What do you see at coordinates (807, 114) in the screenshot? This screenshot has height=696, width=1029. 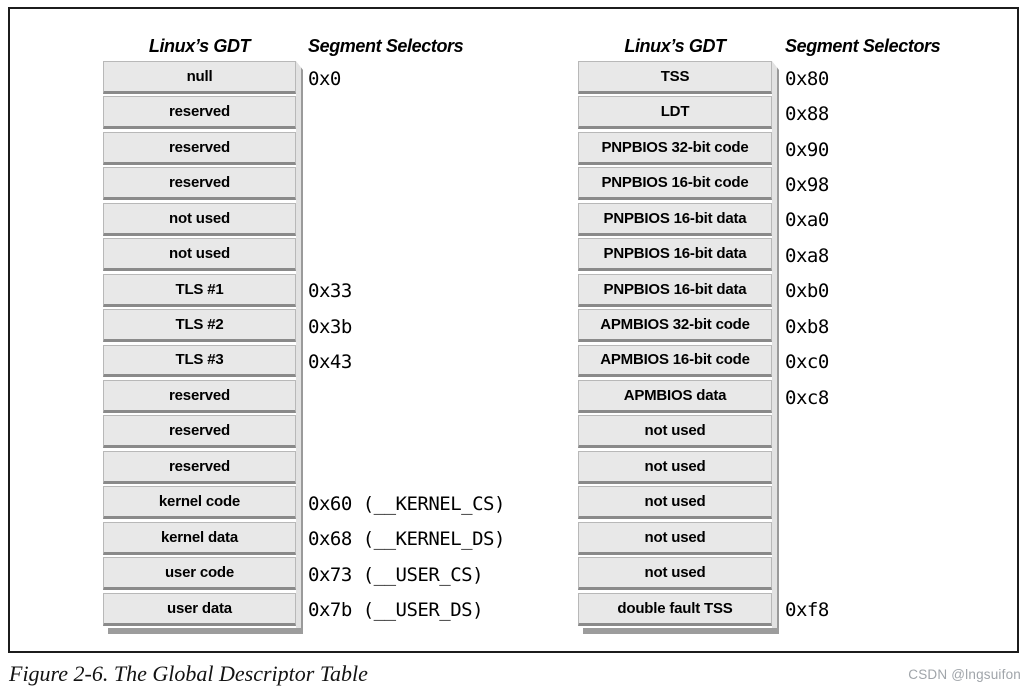 I see `segment-selector-value: 0x88` at bounding box center [807, 114].